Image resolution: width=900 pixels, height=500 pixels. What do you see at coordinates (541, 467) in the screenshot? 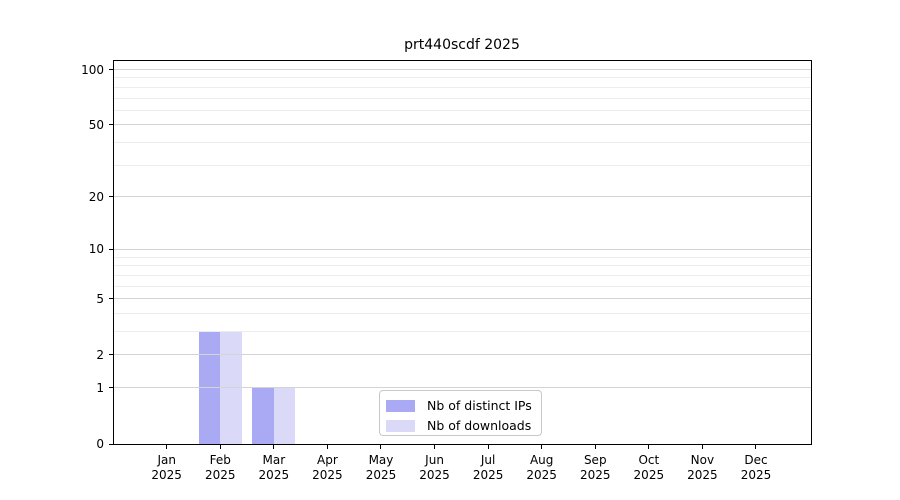
I see `x-tick-label: Aug 2025` at bounding box center [541, 467].